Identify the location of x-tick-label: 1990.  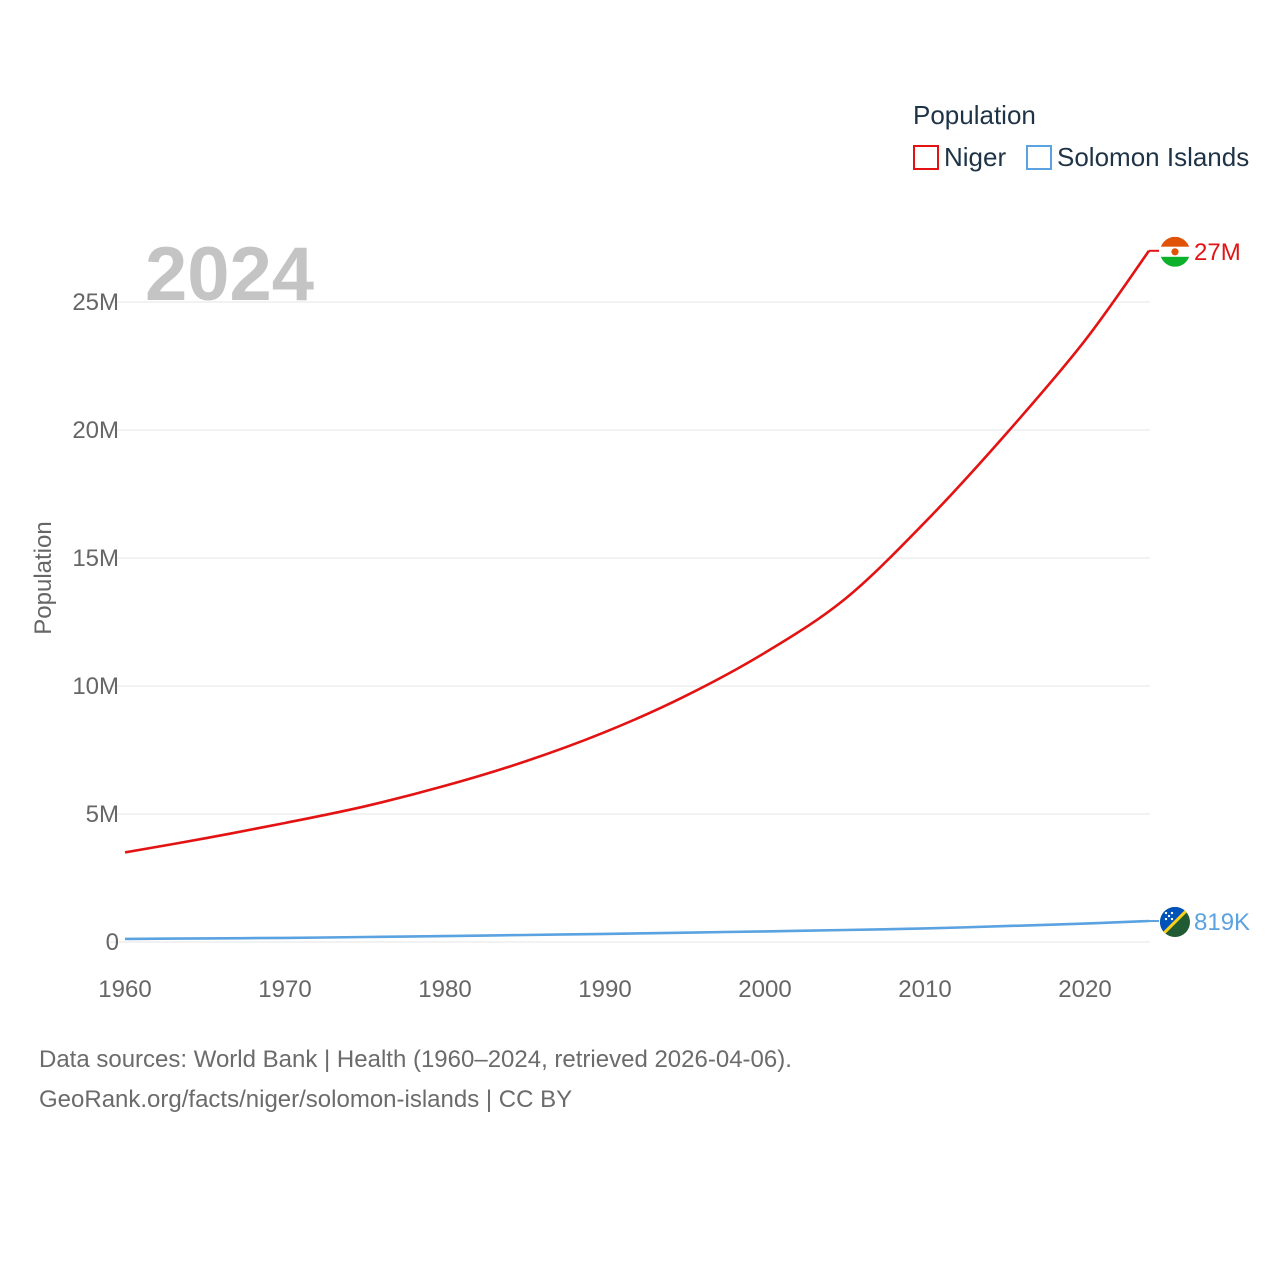
(604, 989).